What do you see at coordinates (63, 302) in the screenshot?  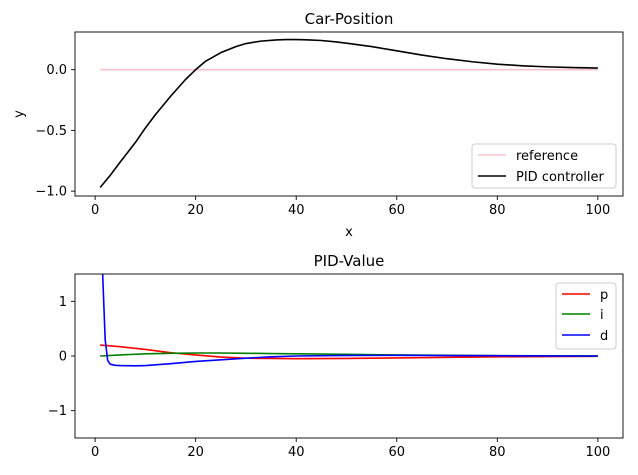 I see `pid-value-y-tick-label: 1` at bounding box center [63, 302].